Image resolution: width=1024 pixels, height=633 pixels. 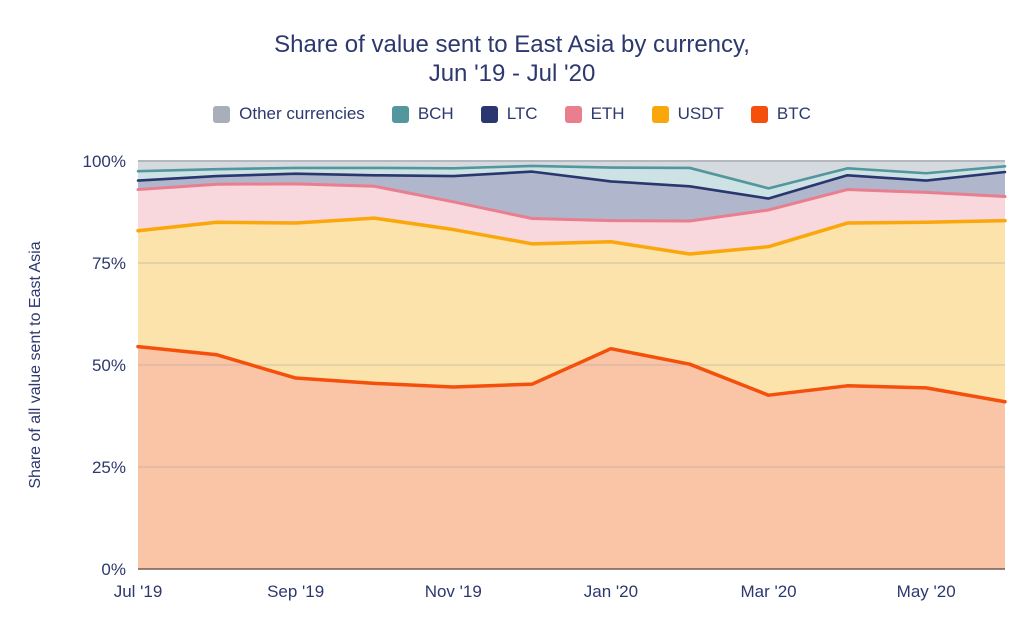 I want to click on y-tick-label-100: 100%, so click(x=104, y=161).